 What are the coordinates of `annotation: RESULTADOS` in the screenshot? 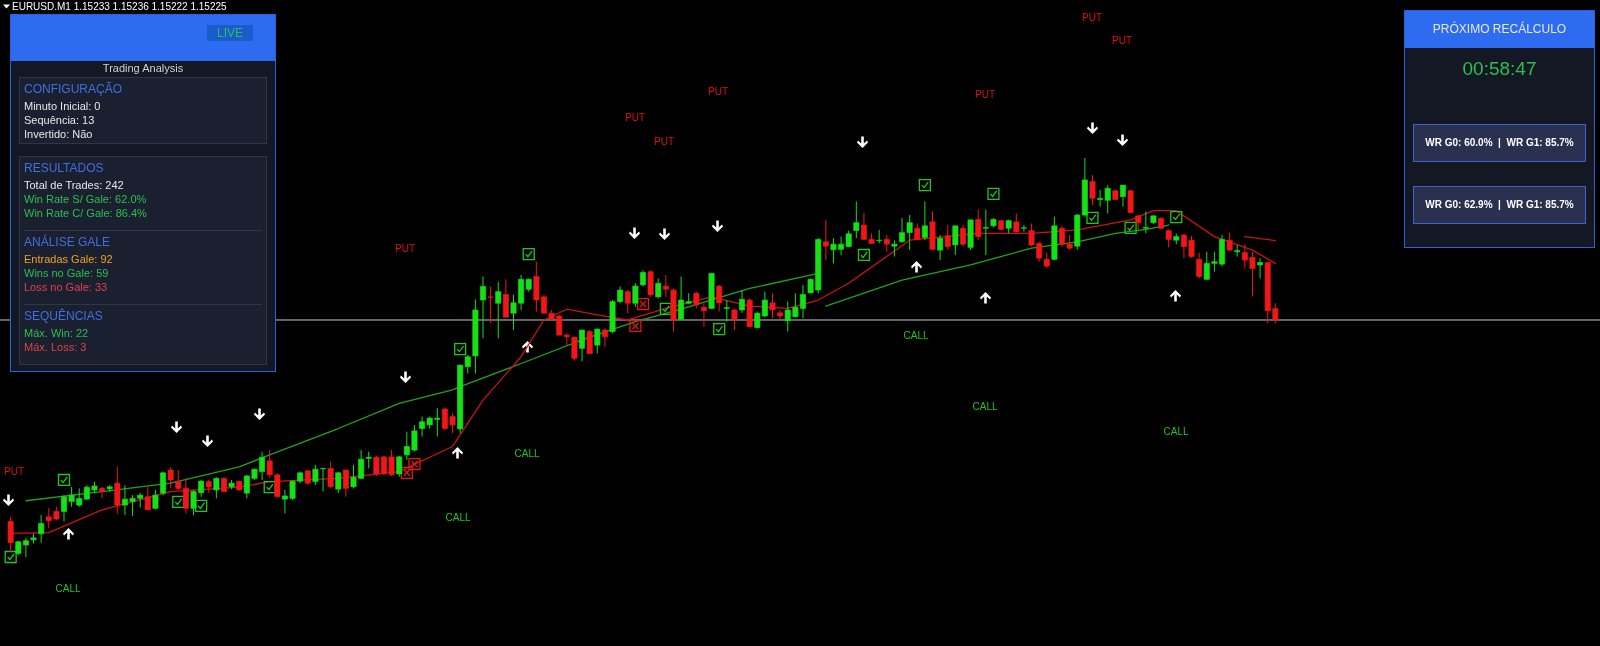 It's located at (64, 168).